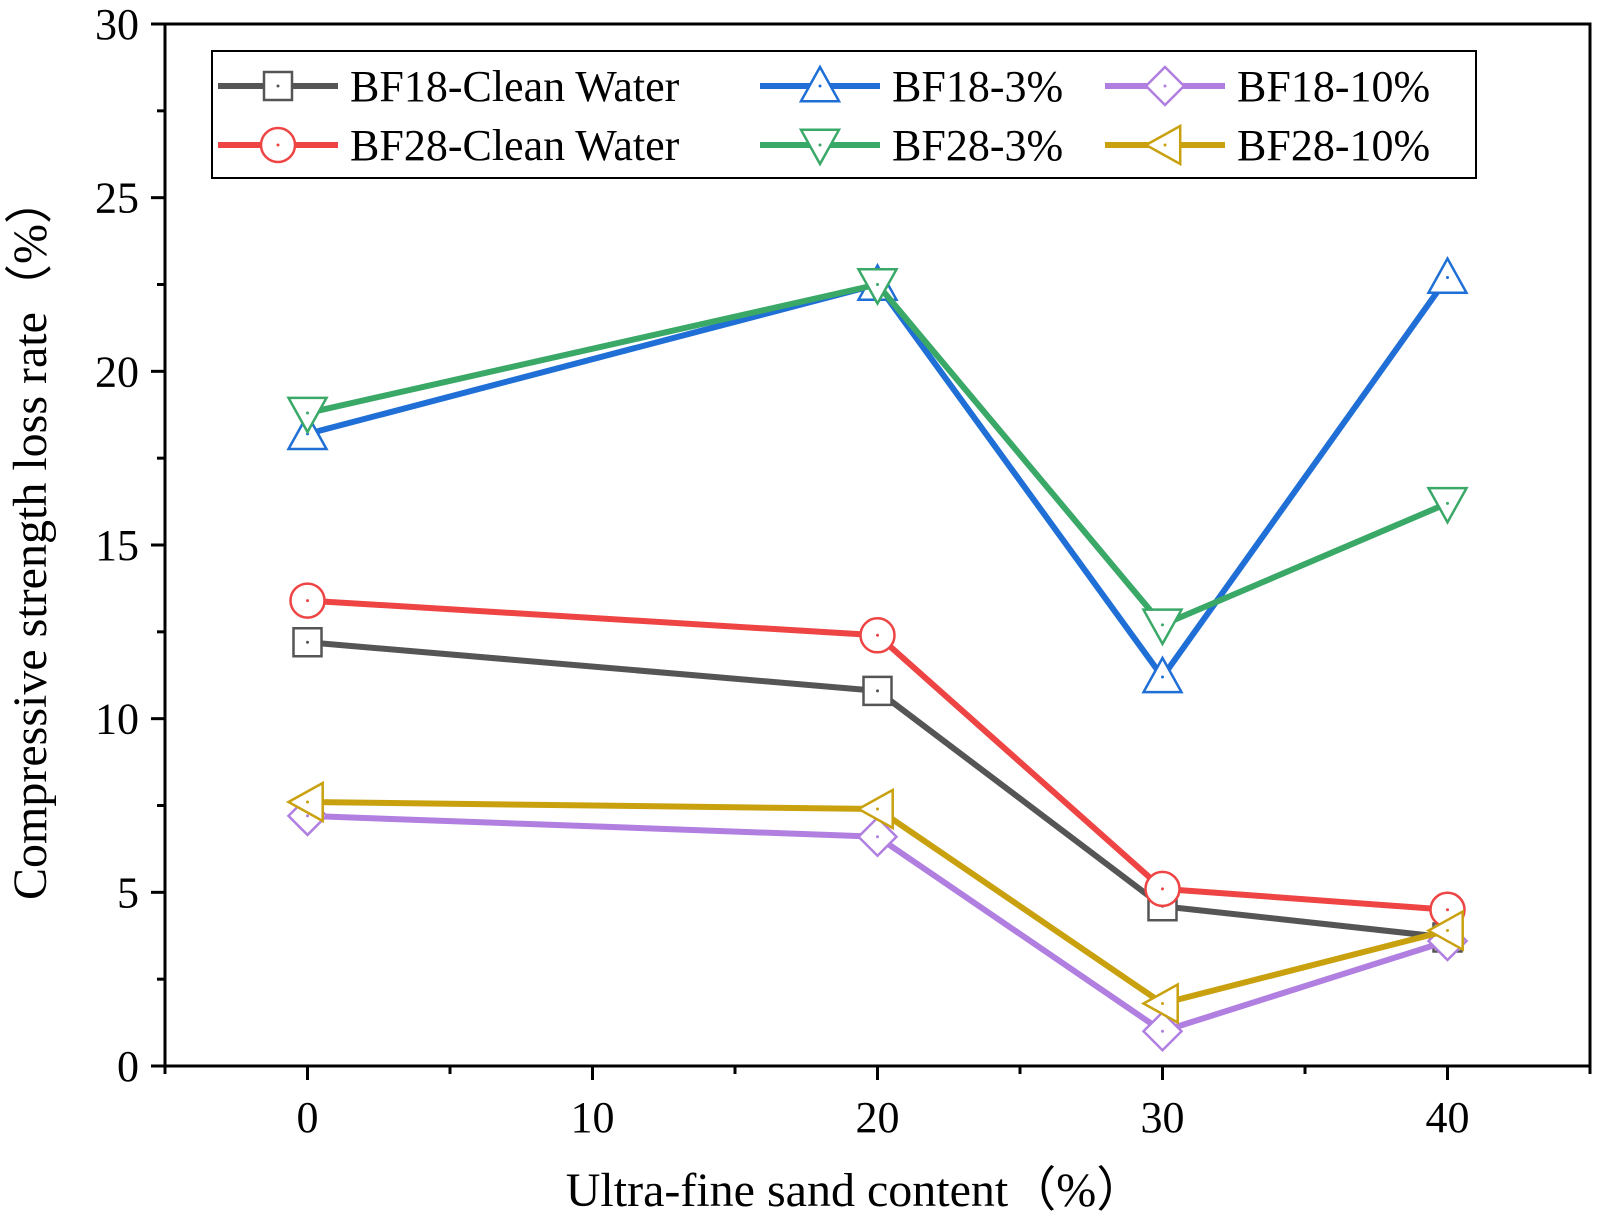  What do you see at coordinates (977, 86) in the screenshot?
I see `legend-label: BF18-3%` at bounding box center [977, 86].